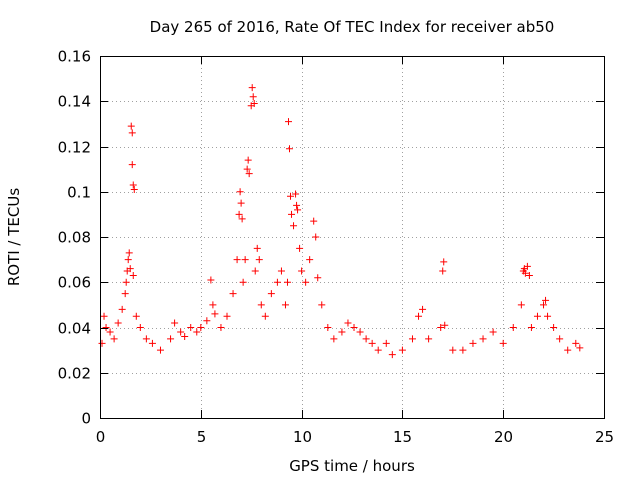 This screenshot has height=480, width=640. Describe the element at coordinates (74, 148) in the screenshot. I see `y-tick-label: 0.12` at that location.